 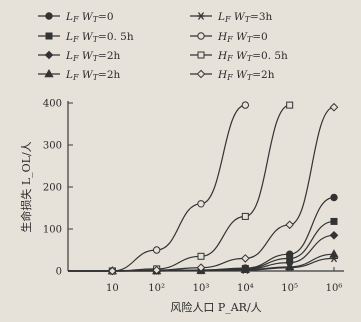 I want to click on legend-entry: HF WT=2h, so click(x=246, y=75).